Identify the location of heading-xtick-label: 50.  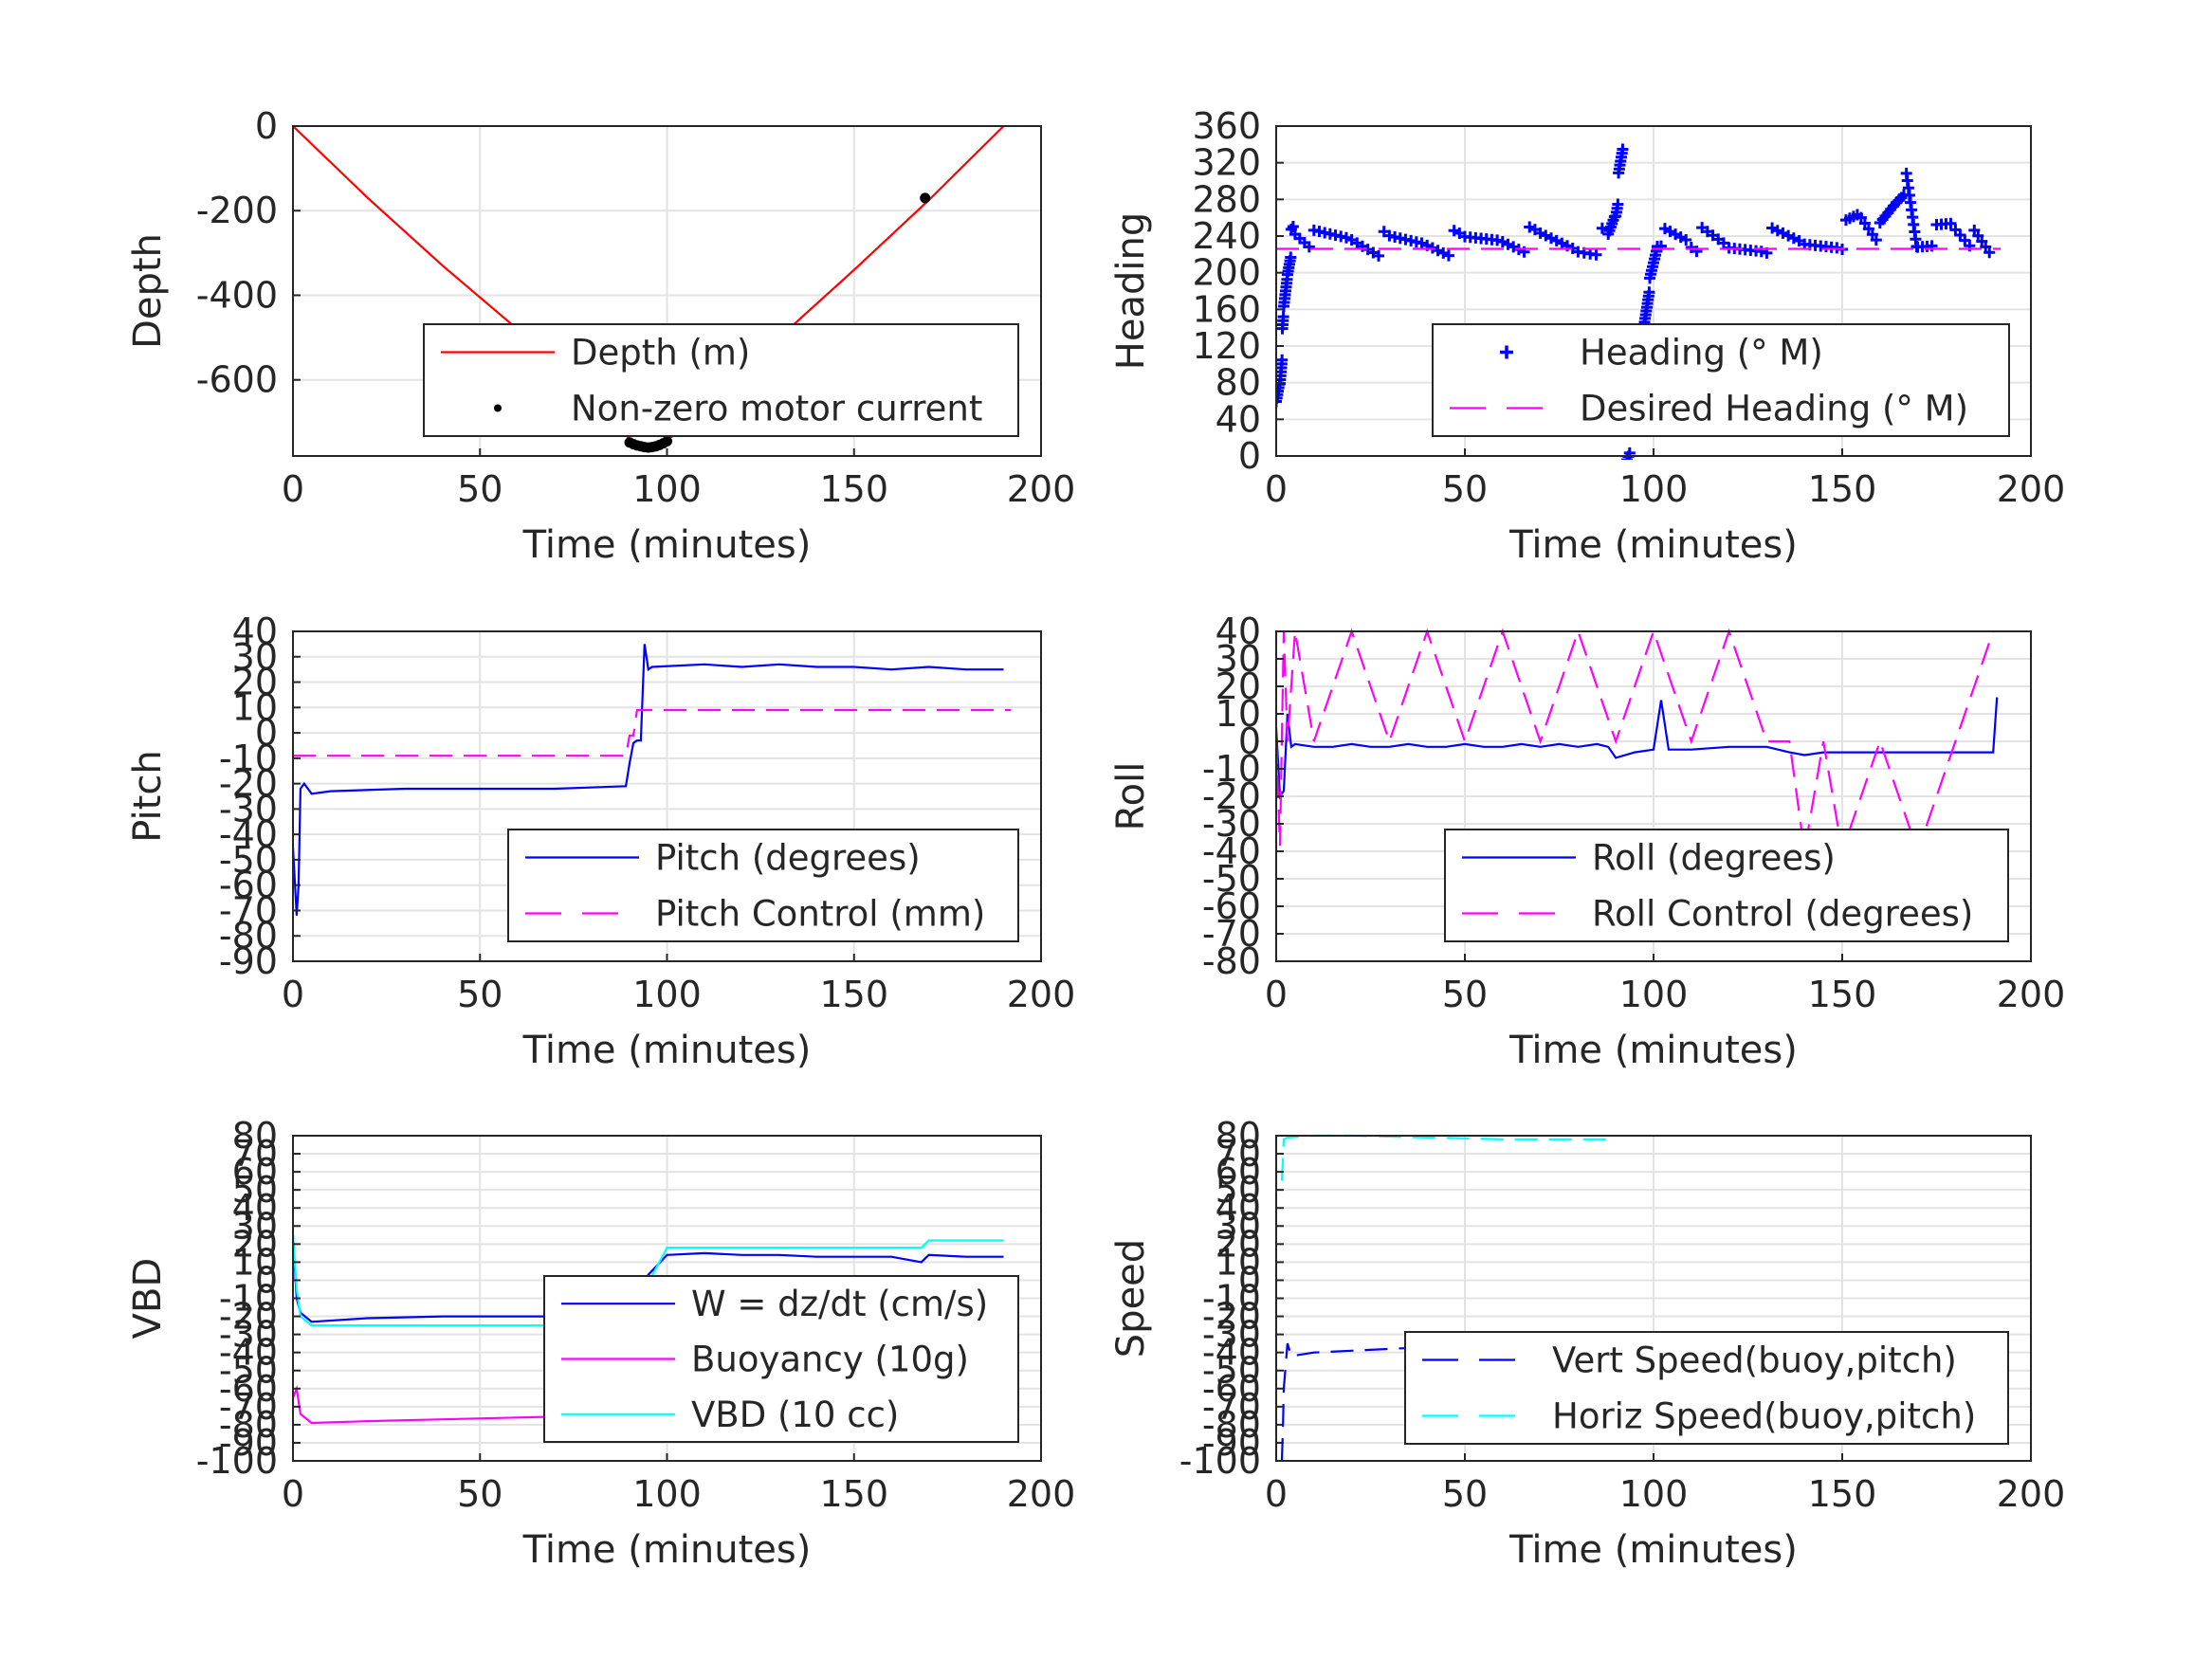
(1465, 489).